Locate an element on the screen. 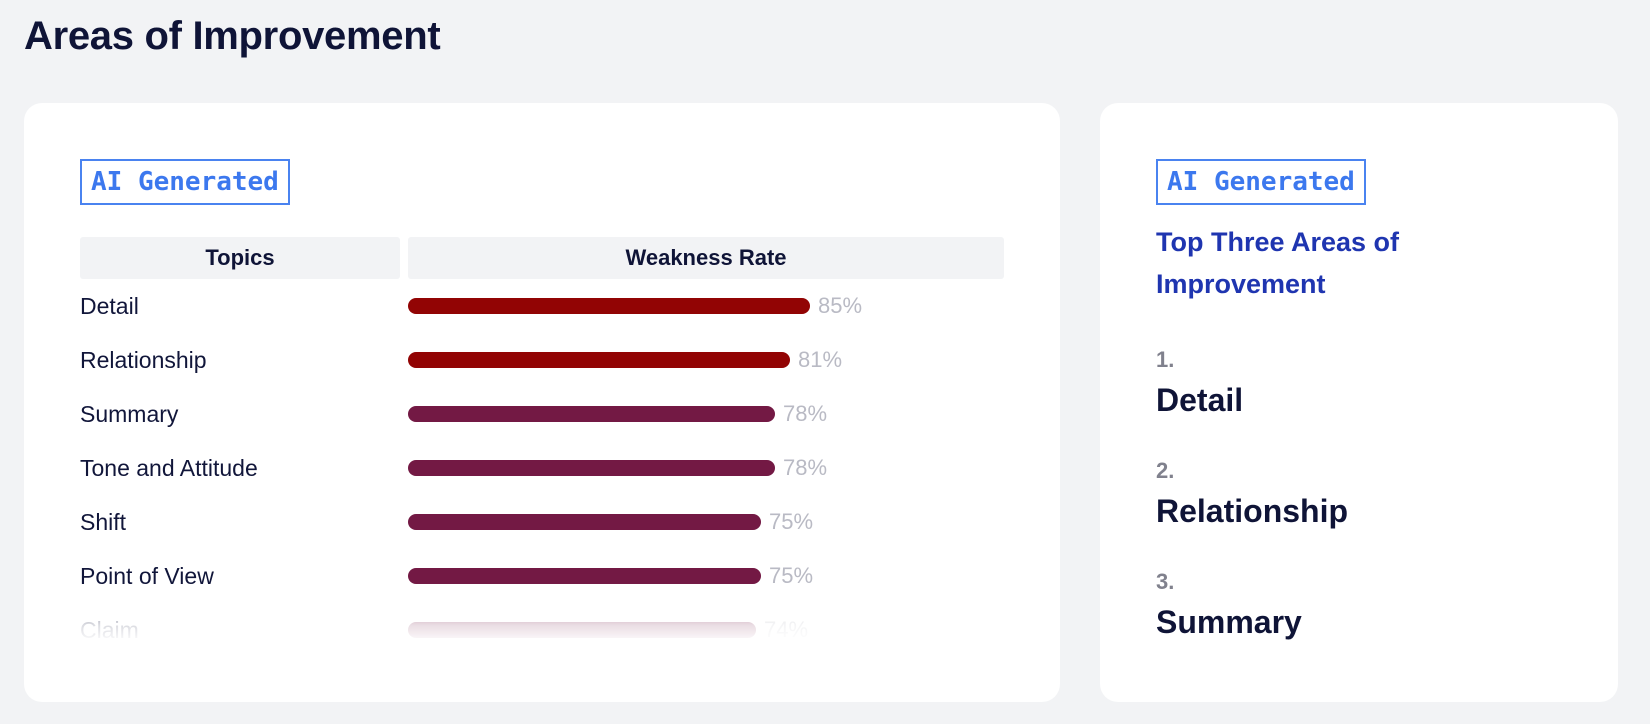 Image resolution: width=1650 pixels, height=724 pixels. top-area-item: 3. Summary is located at coordinates (1229, 605).